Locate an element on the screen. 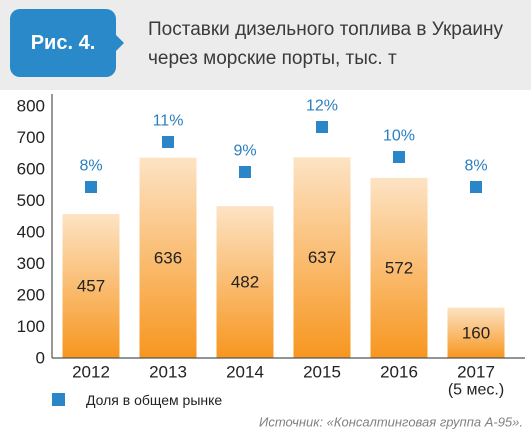 The image size is (531, 431). chart-title-line: через морские порты, тыс. т is located at coordinates (272, 58).